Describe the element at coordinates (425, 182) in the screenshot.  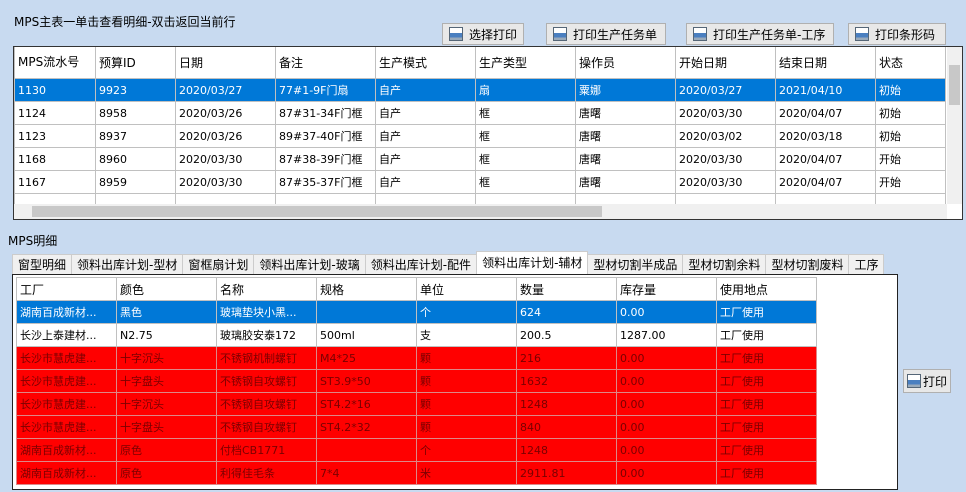
I see `cell: 自产` at that location.